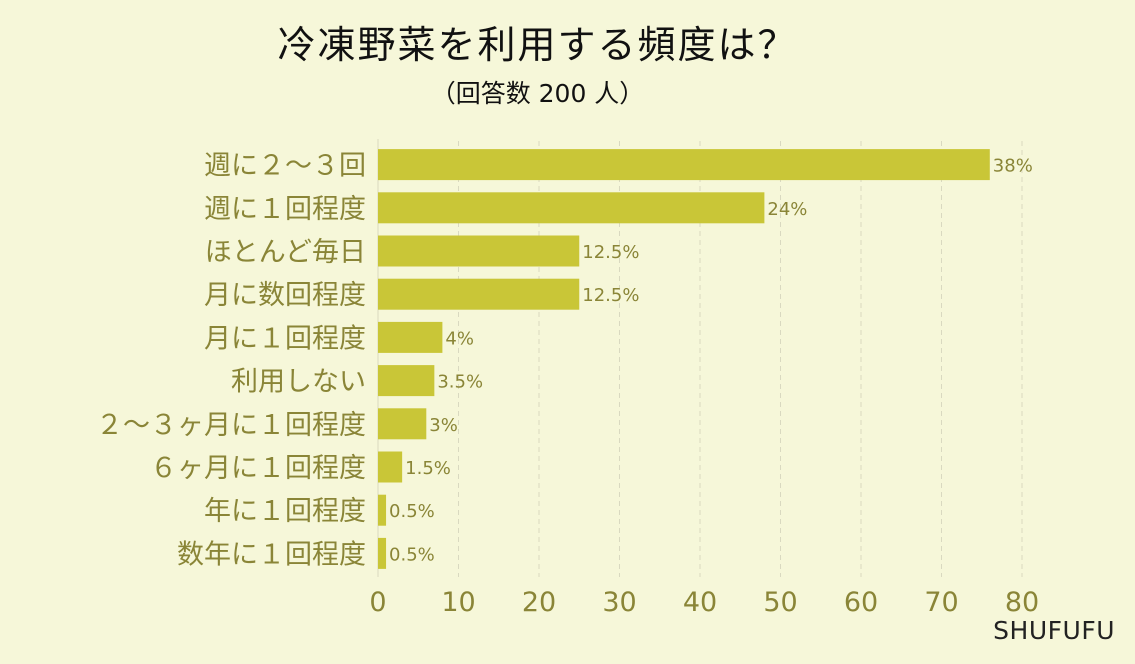  I want to click on x-tick-label: 50, so click(780, 602).